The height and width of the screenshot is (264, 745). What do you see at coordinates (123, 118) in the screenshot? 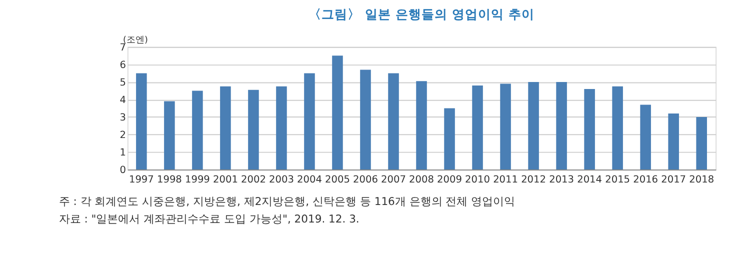
I see `y-tick-label: 3` at bounding box center [123, 118].